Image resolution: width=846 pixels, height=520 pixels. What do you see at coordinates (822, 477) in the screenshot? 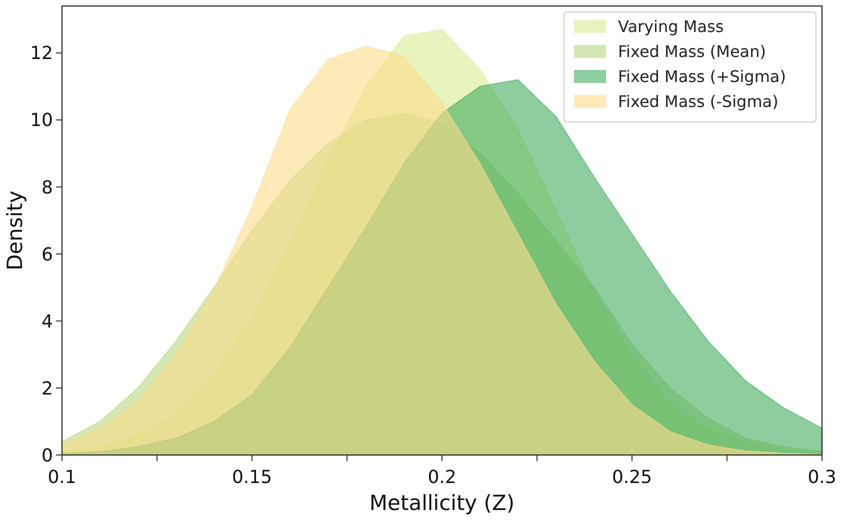
I see `x-tick-label: 0.3` at bounding box center [822, 477].